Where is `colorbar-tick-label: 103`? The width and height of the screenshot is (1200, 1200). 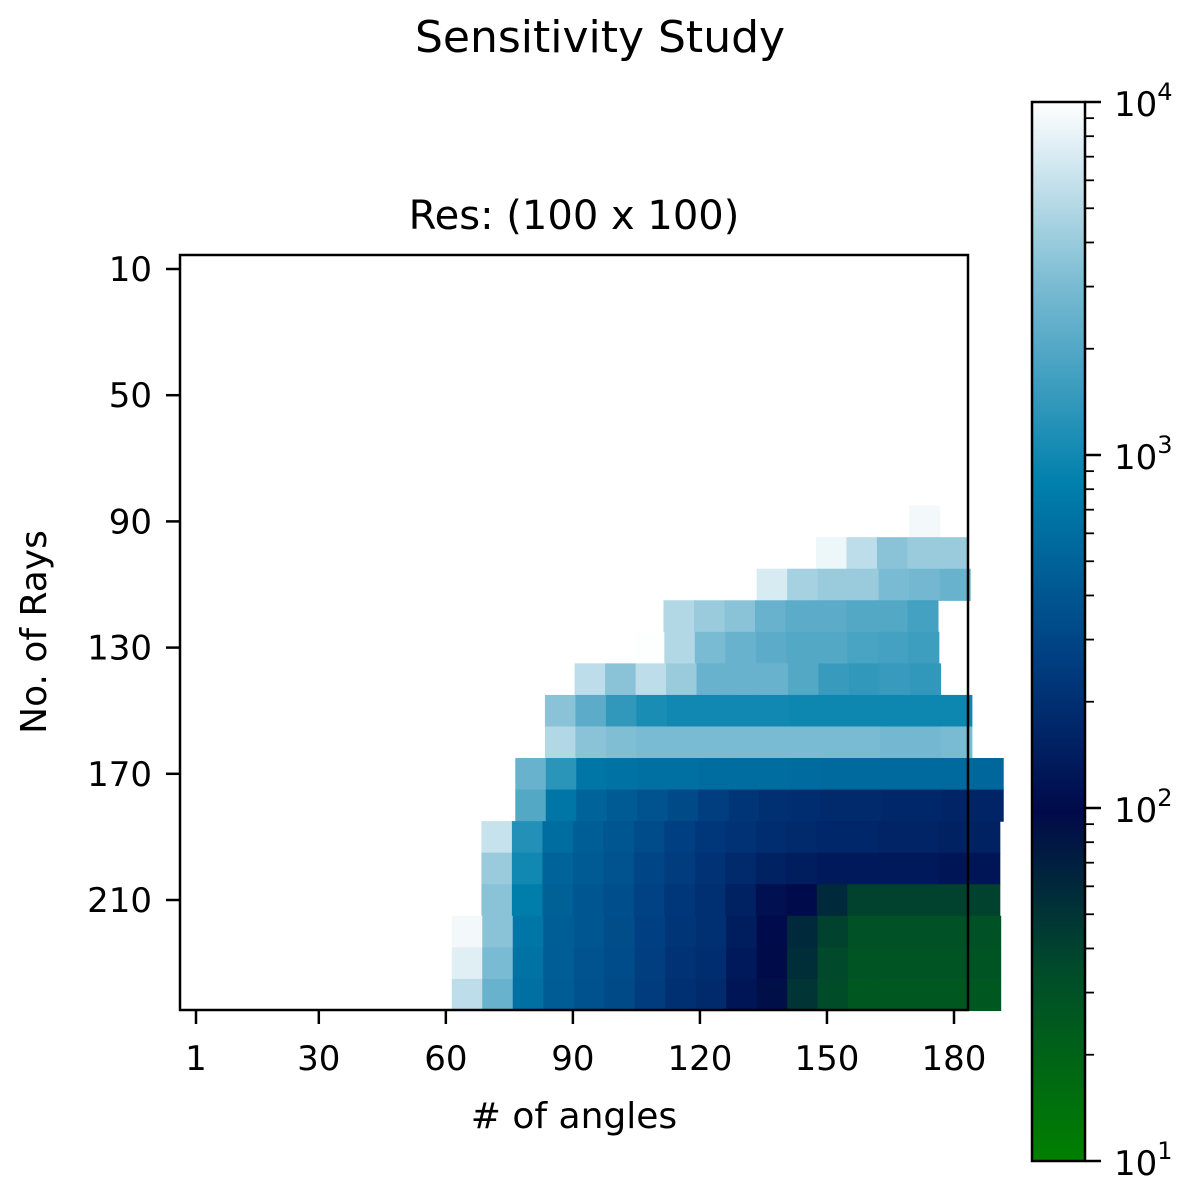
colorbar-tick-label: 103 is located at coordinates (1143, 454).